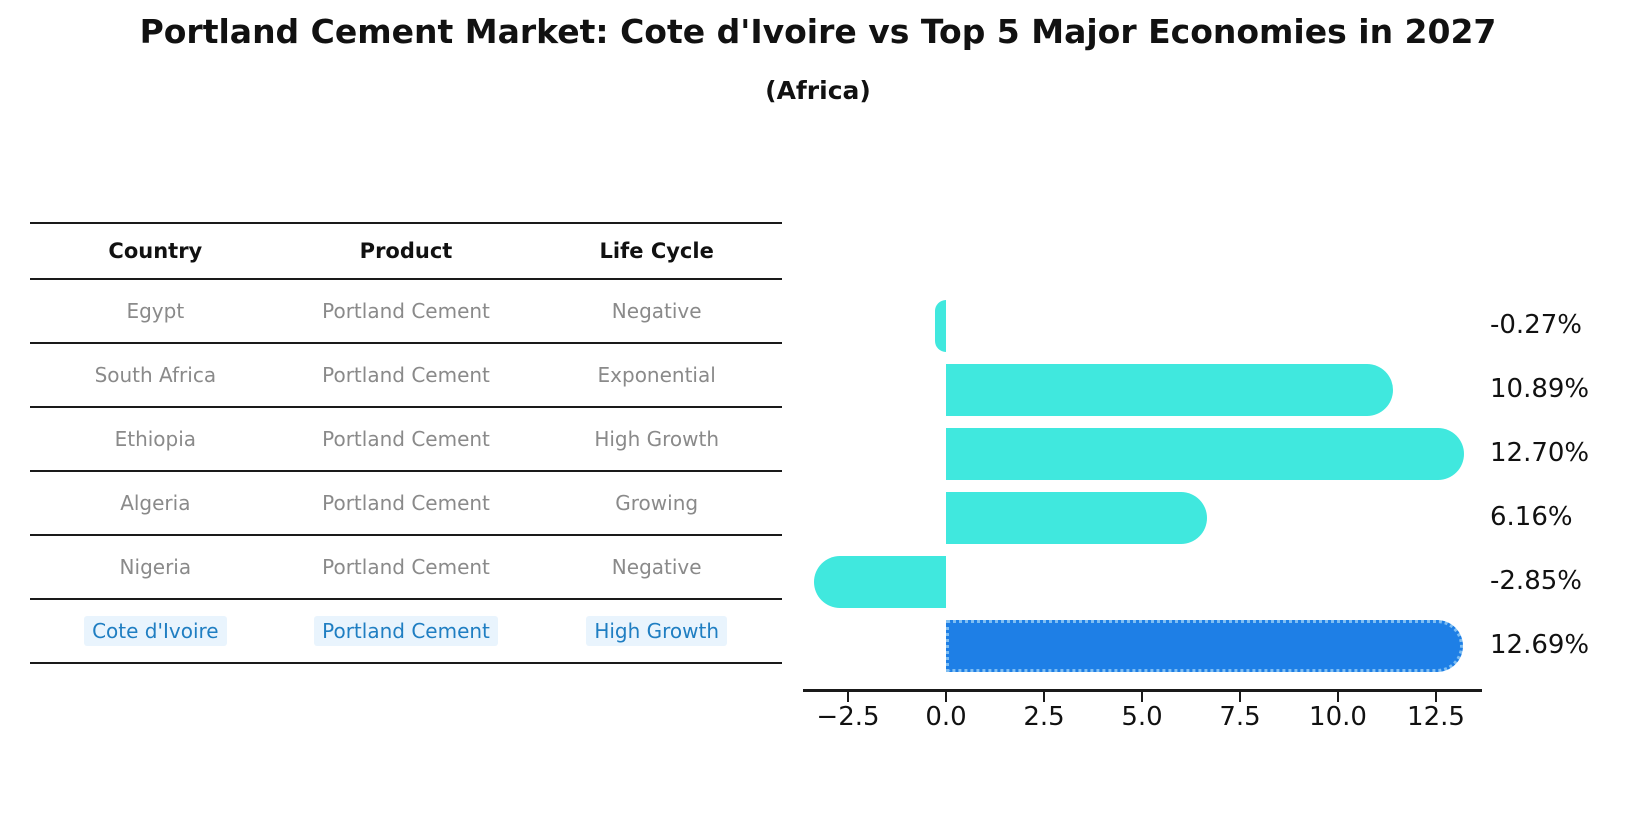 The width and height of the screenshot is (1636, 823). I want to click on bar-value-ethiopia: 12.70%, so click(1540, 453).